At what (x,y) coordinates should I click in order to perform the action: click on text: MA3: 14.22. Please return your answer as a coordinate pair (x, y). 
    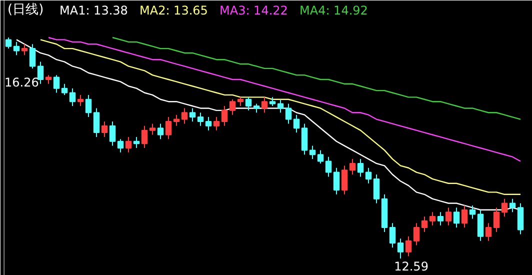
    Looking at the image, I should click on (254, 11).